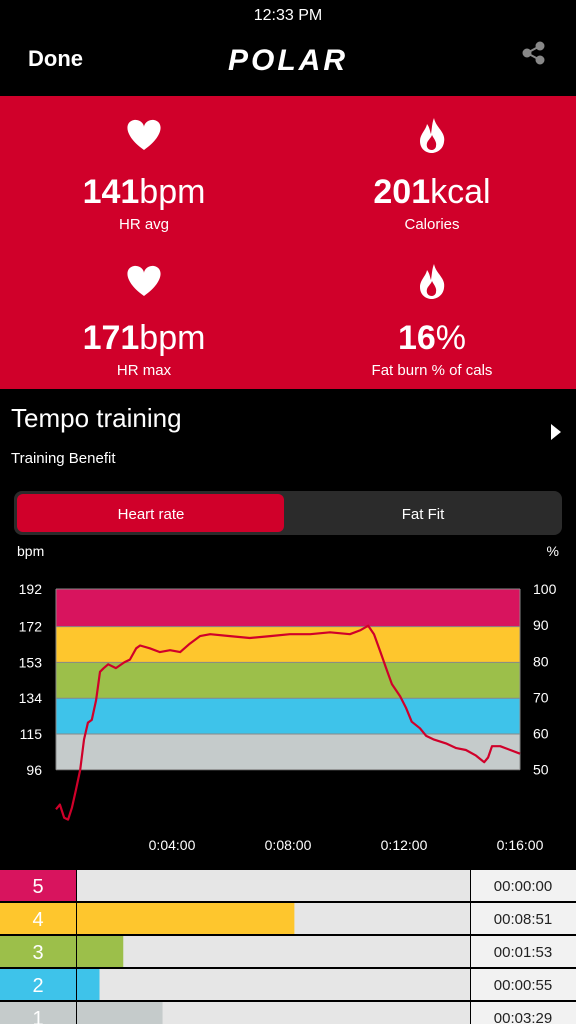  Describe the element at coordinates (172, 845) in the screenshot. I see `x-tick-label: 0:04:00` at that location.